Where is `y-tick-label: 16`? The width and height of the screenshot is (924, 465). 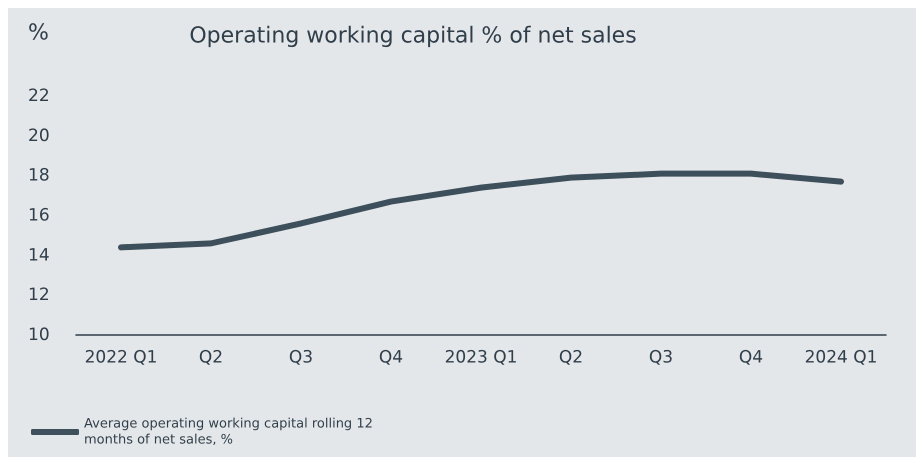
y-tick-label: 16 is located at coordinates (39, 216).